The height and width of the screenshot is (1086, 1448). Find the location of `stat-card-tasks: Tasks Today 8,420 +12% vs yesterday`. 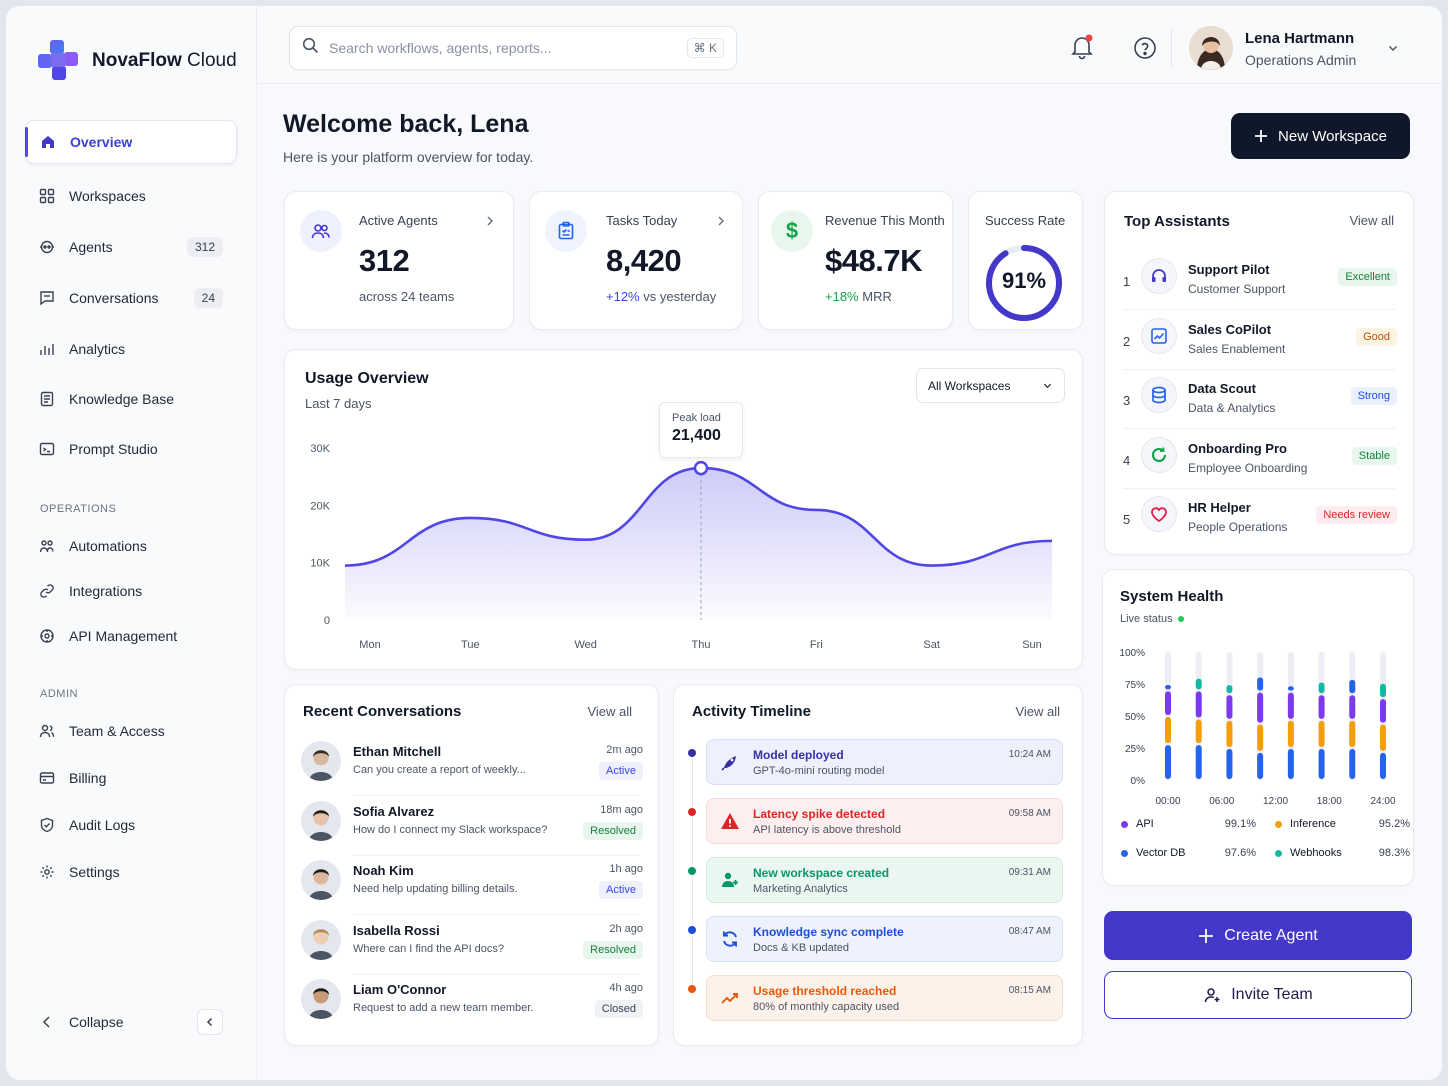

stat-card-tasks: Tasks Today 8,420 +12% vs yesterday is located at coordinates (636, 260).